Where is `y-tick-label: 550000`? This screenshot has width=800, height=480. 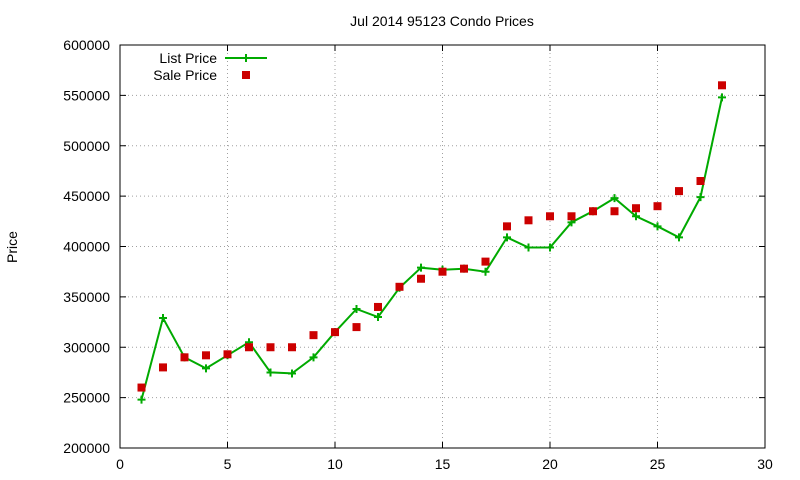
y-tick-label: 550000 is located at coordinates (86, 95).